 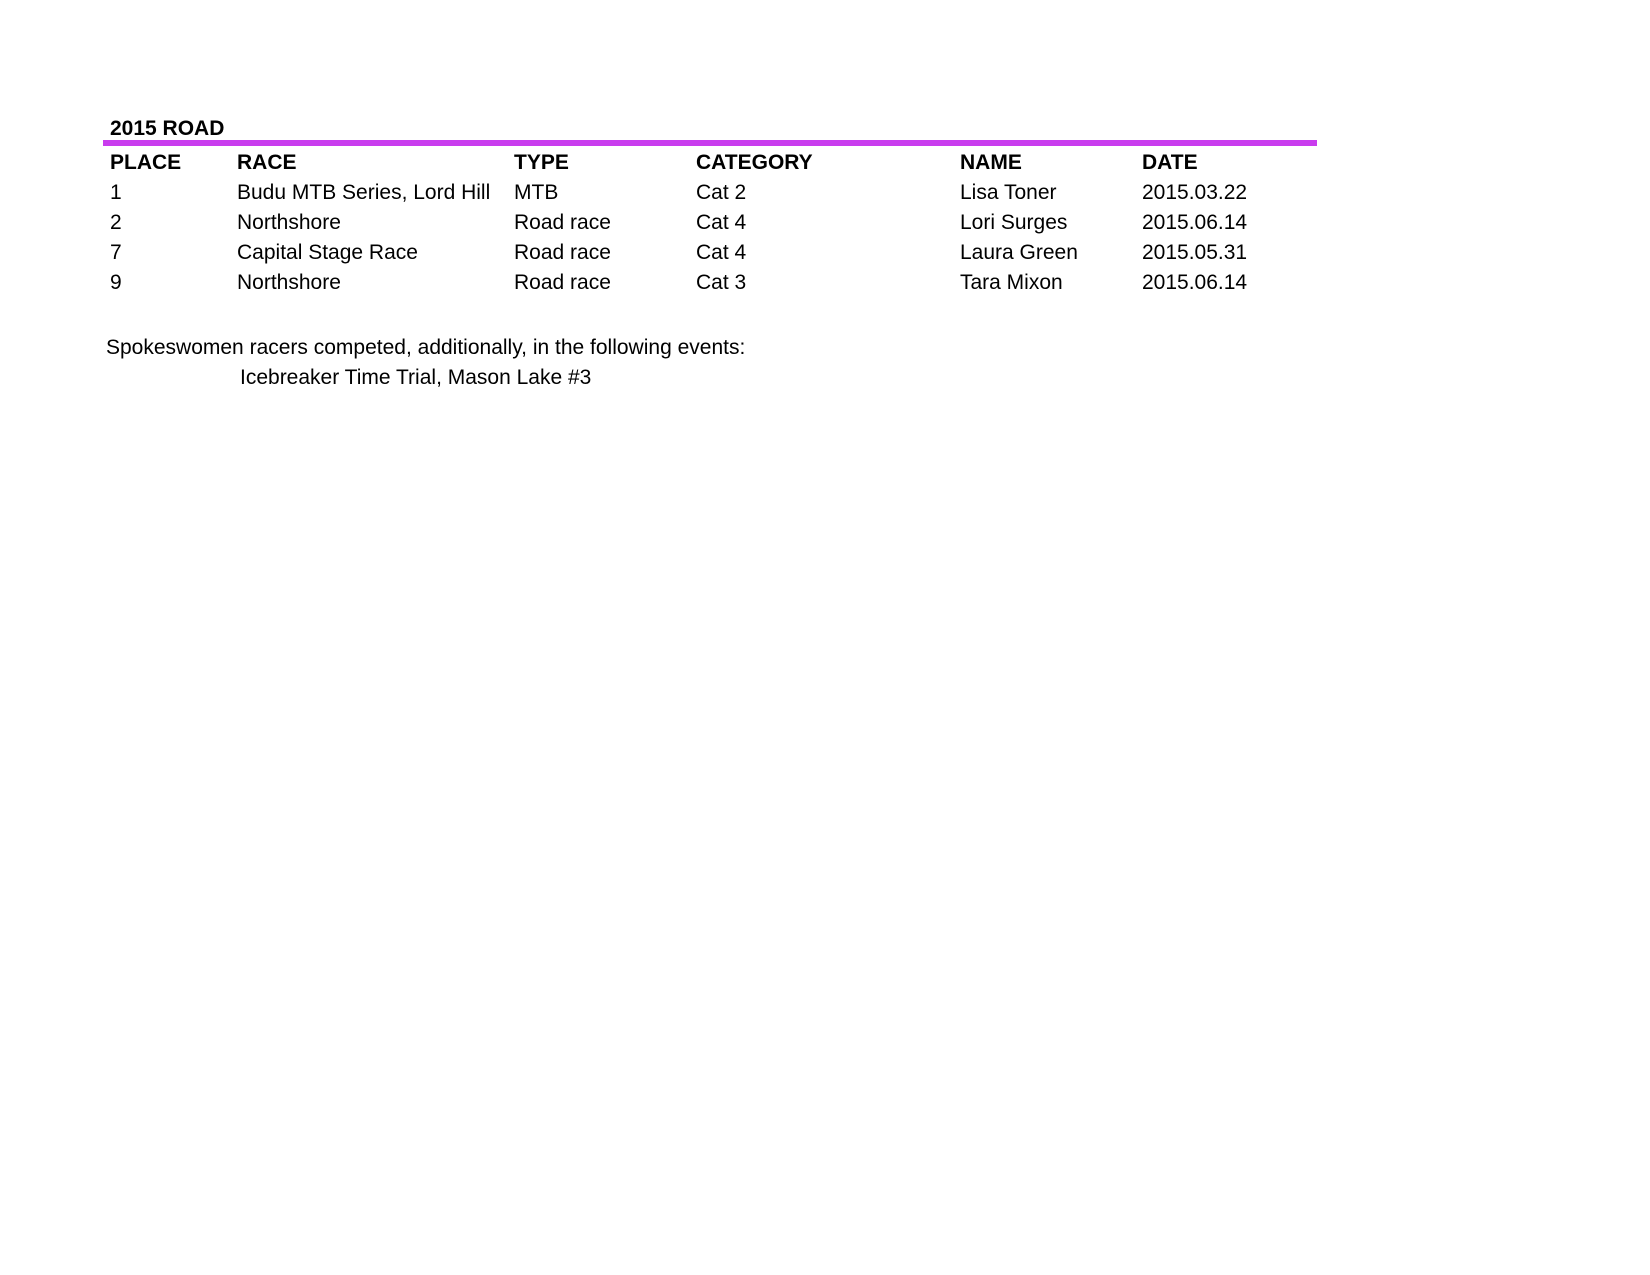 What do you see at coordinates (541, 162) in the screenshot?
I see `column-header-type: TYPE` at bounding box center [541, 162].